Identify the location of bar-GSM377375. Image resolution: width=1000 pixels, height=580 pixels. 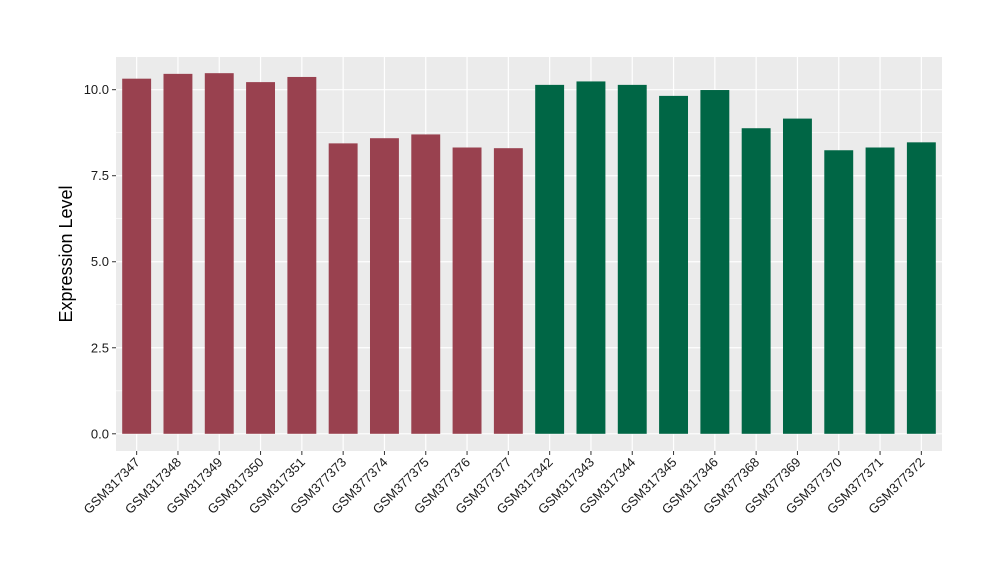
(426, 284).